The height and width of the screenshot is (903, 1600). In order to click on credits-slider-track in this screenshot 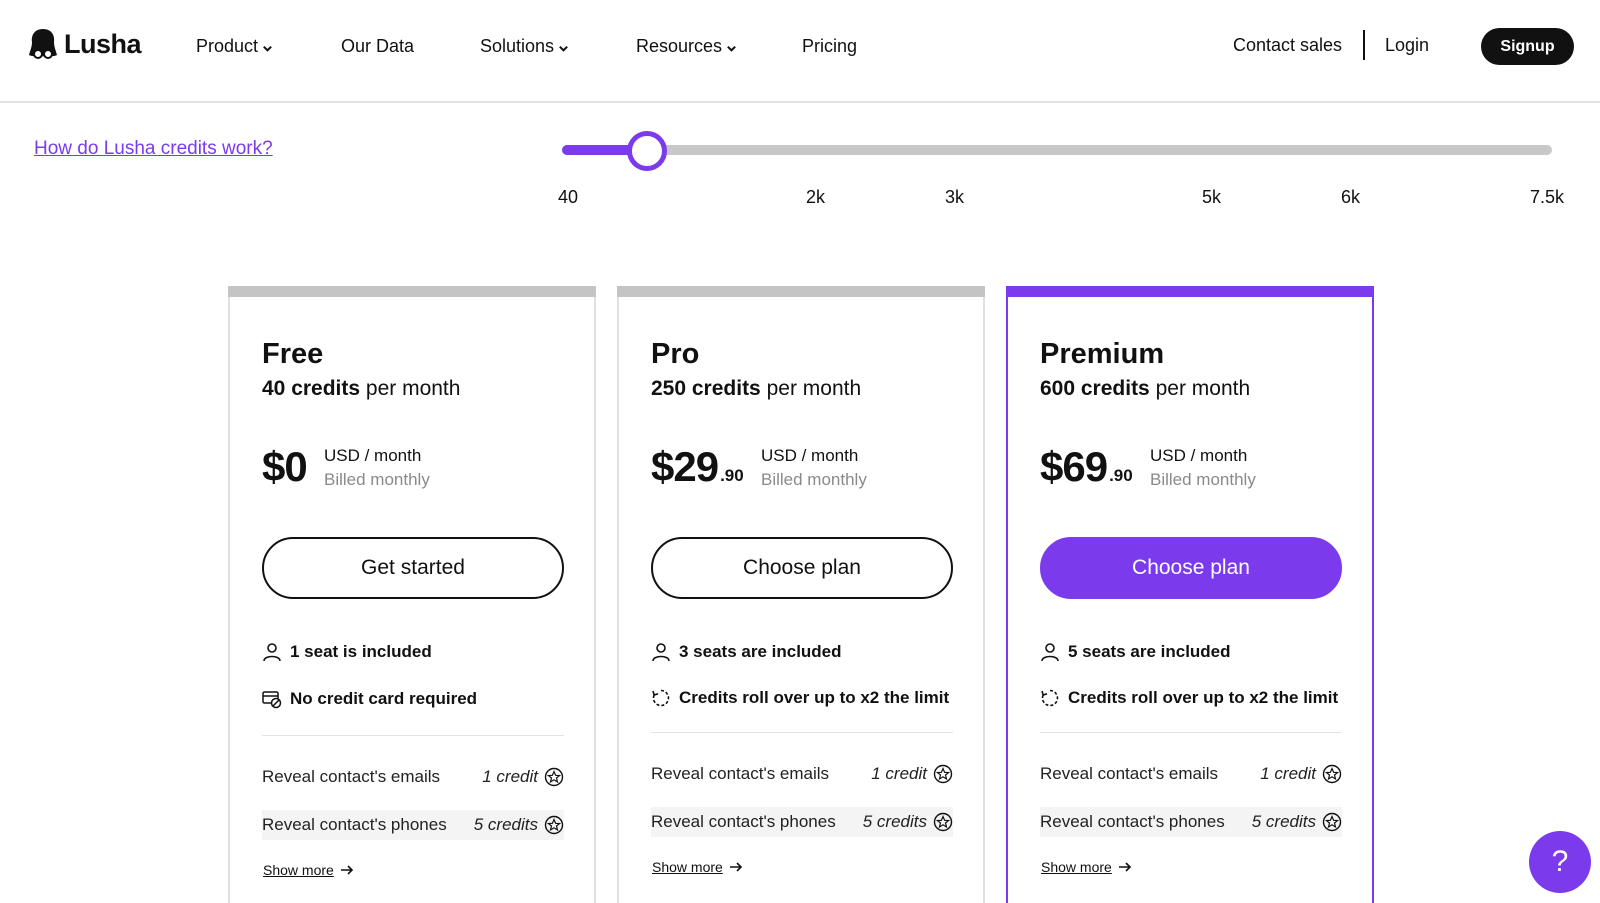, I will do `click(1057, 150)`.